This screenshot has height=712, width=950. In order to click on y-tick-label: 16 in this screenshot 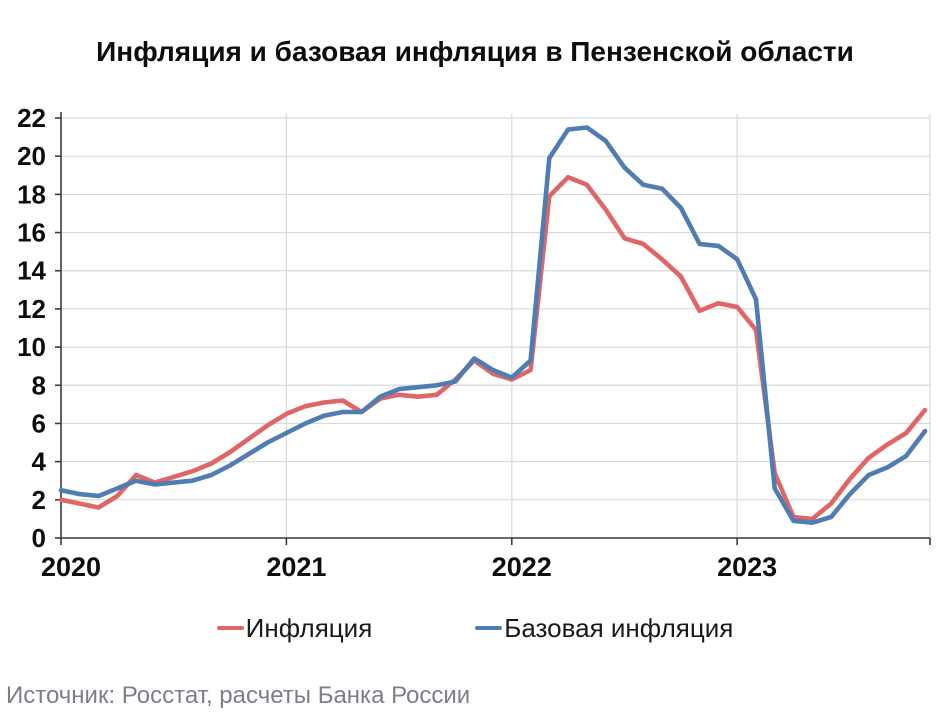, I will do `click(31, 233)`.